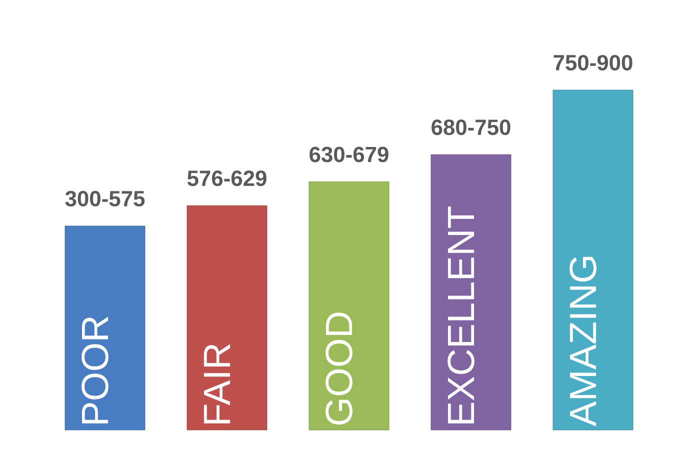 The width and height of the screenshot is (700, 450). I want to click on x-tick-label: EXCELLENT, so click(461, 315).